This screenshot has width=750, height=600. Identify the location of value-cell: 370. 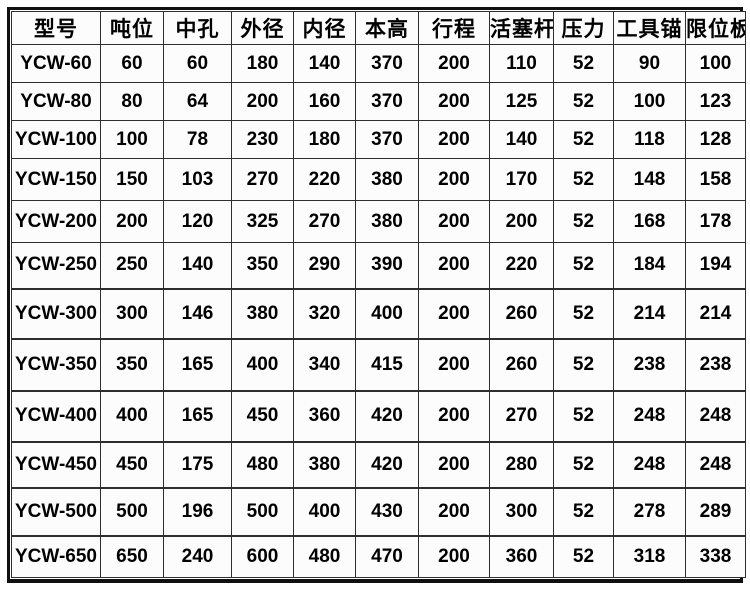
(387, 101).